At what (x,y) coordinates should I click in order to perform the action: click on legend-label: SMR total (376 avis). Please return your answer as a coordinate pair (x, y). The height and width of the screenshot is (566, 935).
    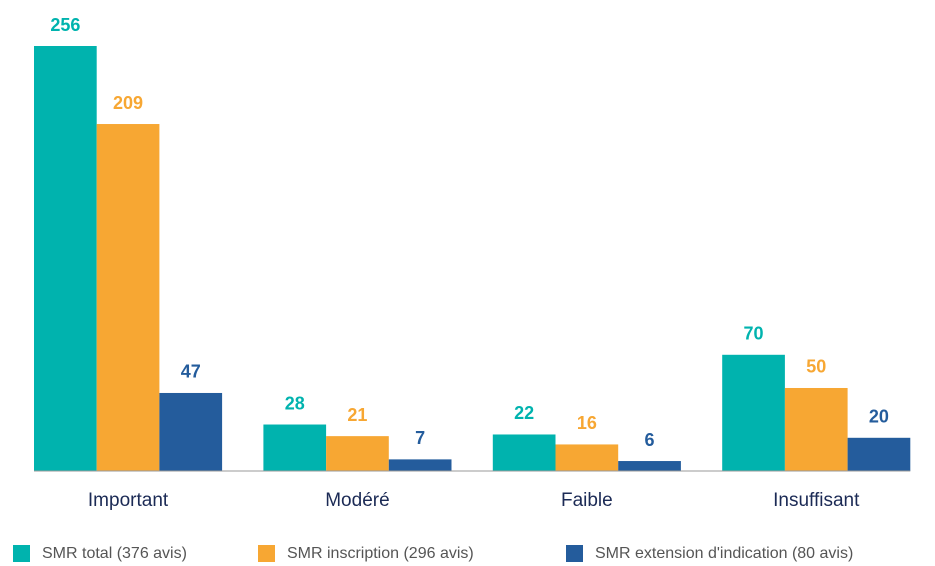
    Looking at the image, I should click on (114, 553).